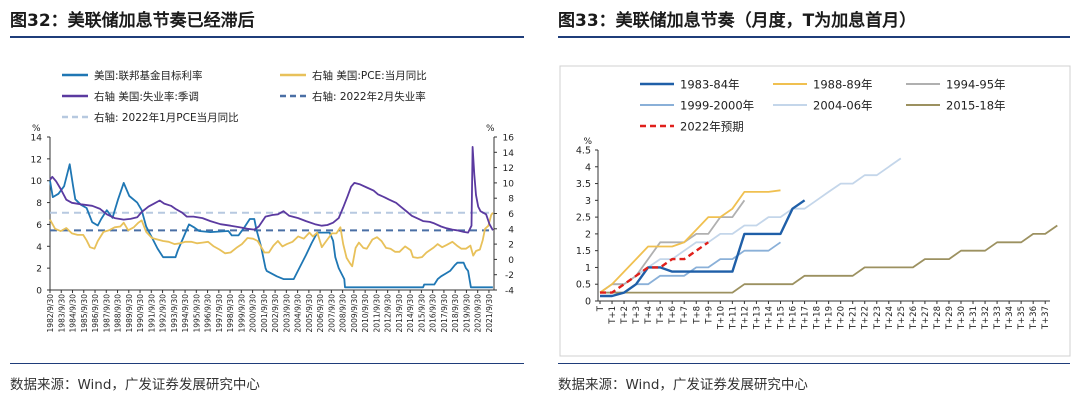  What do you see at coordinates (950, 318) in the screenshot?
I see `x-tick-label: T+29` at bounding box center [950, 318].